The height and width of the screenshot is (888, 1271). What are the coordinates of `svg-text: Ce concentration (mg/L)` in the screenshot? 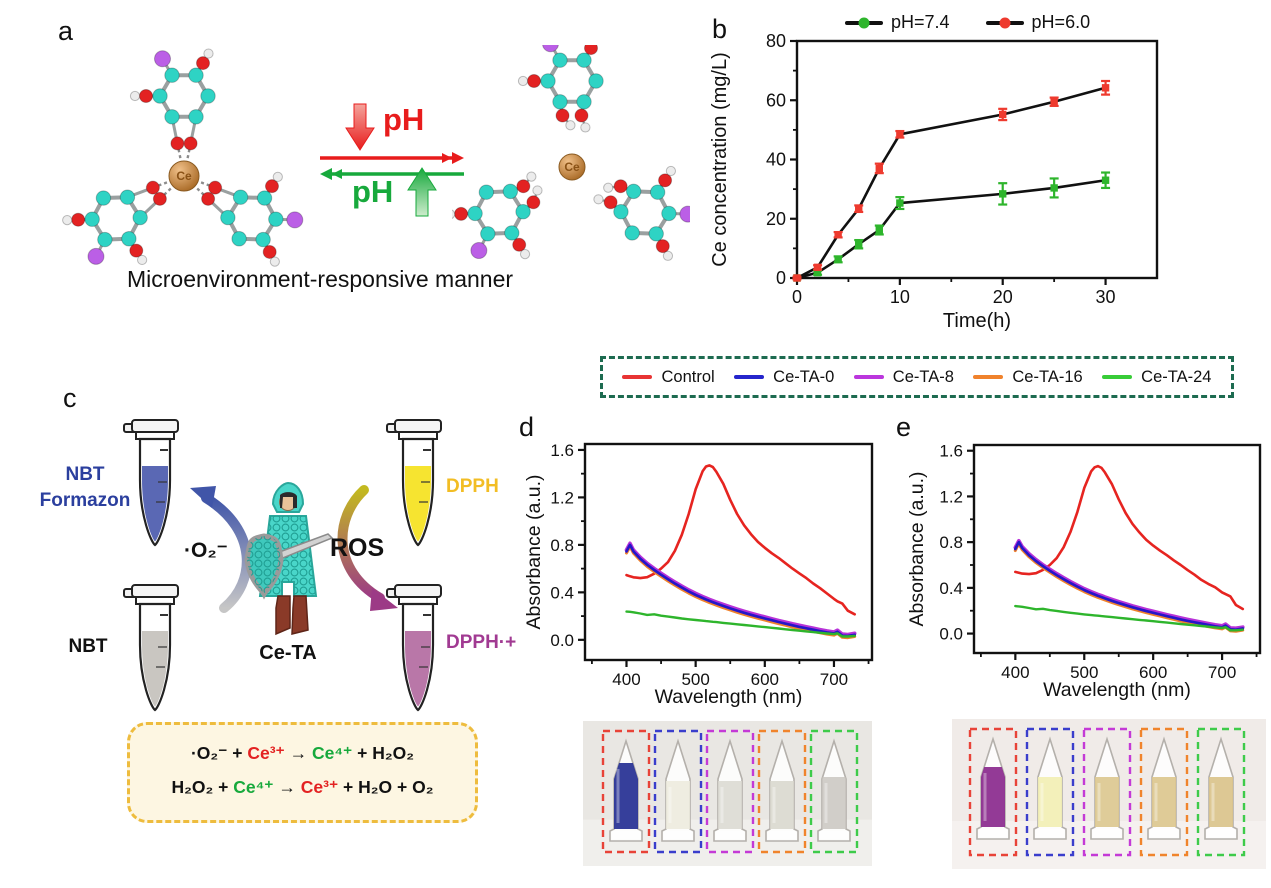 It's located at (720, 159).